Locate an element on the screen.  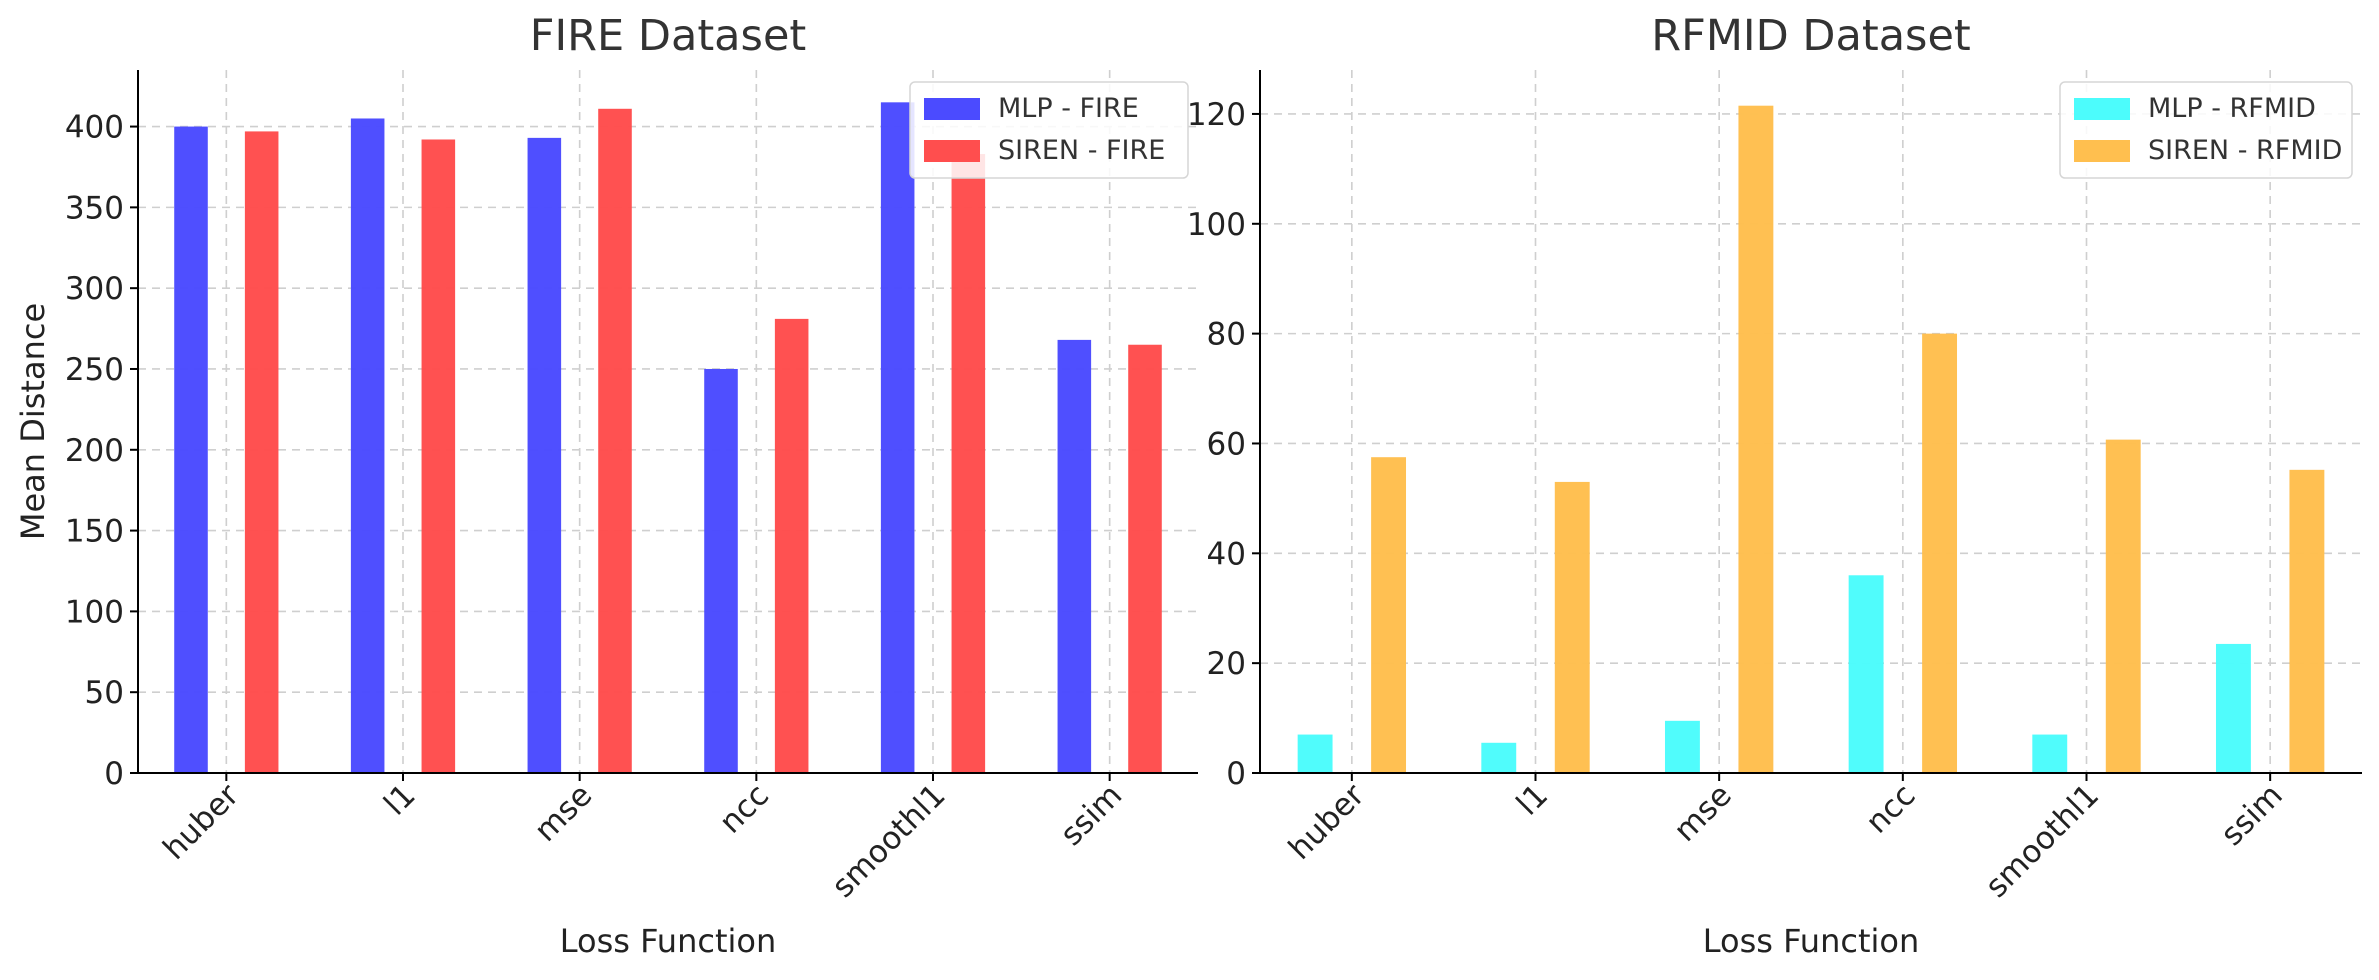
y-tick-label: 300 is located at coordinates (94, 289).